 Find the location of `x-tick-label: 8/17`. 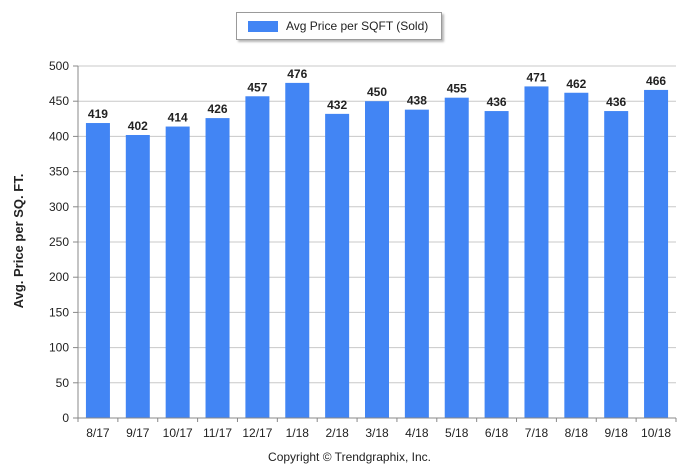

x-tick-label: 8/17 is located at coordinates (98, 433).